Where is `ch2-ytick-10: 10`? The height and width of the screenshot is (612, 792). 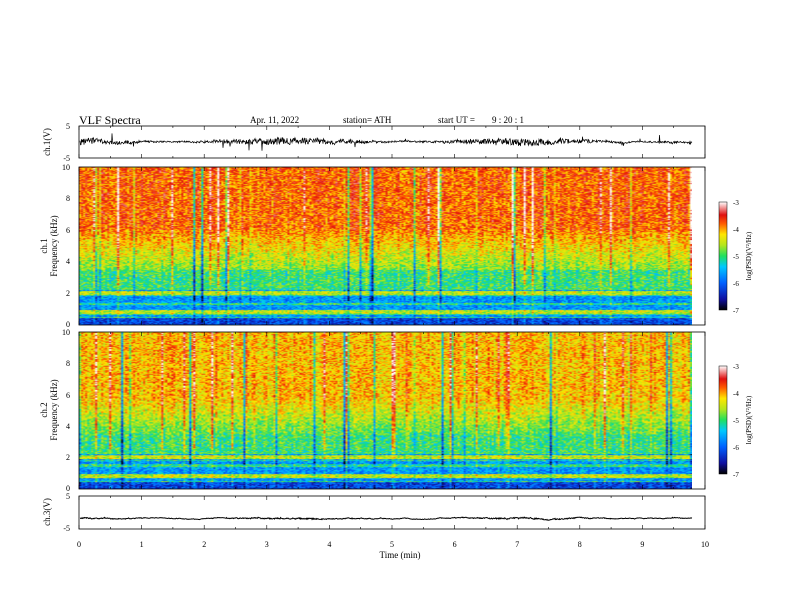
ch2-ytick-10: 10 is located at coordinates (66, 332).